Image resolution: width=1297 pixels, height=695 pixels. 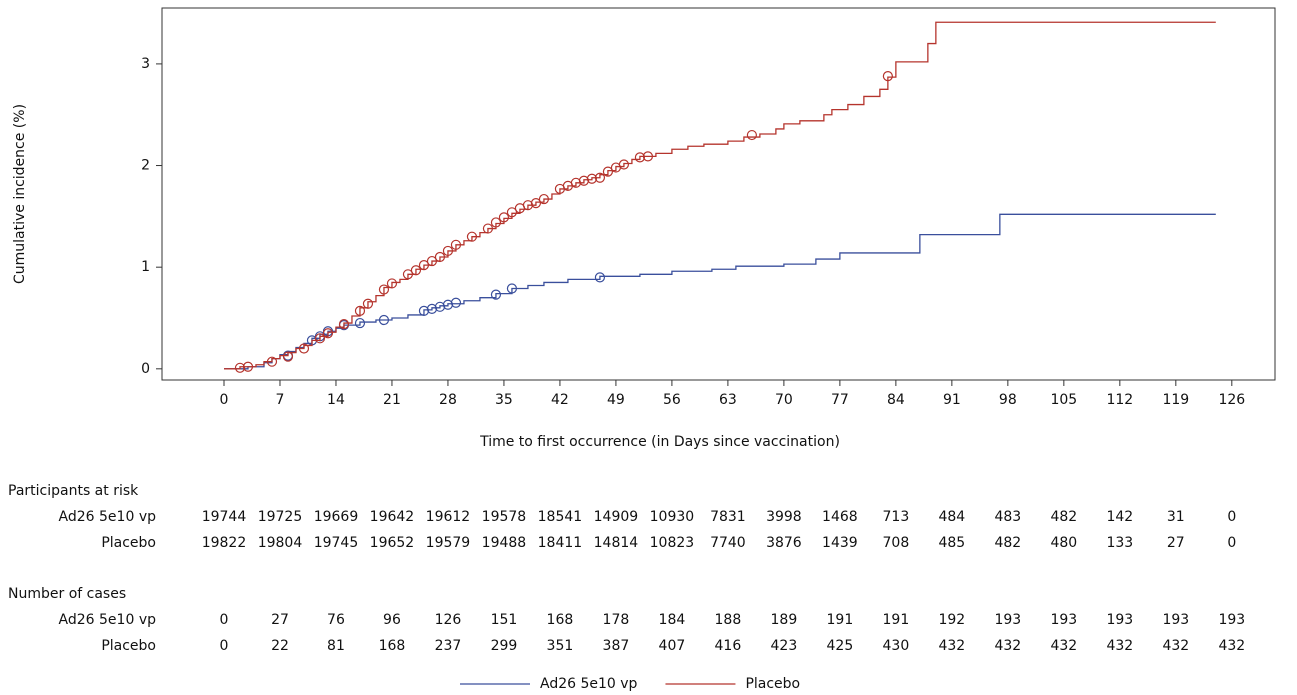 I want to click on table-value: 133, so click(x=1119, y=543).